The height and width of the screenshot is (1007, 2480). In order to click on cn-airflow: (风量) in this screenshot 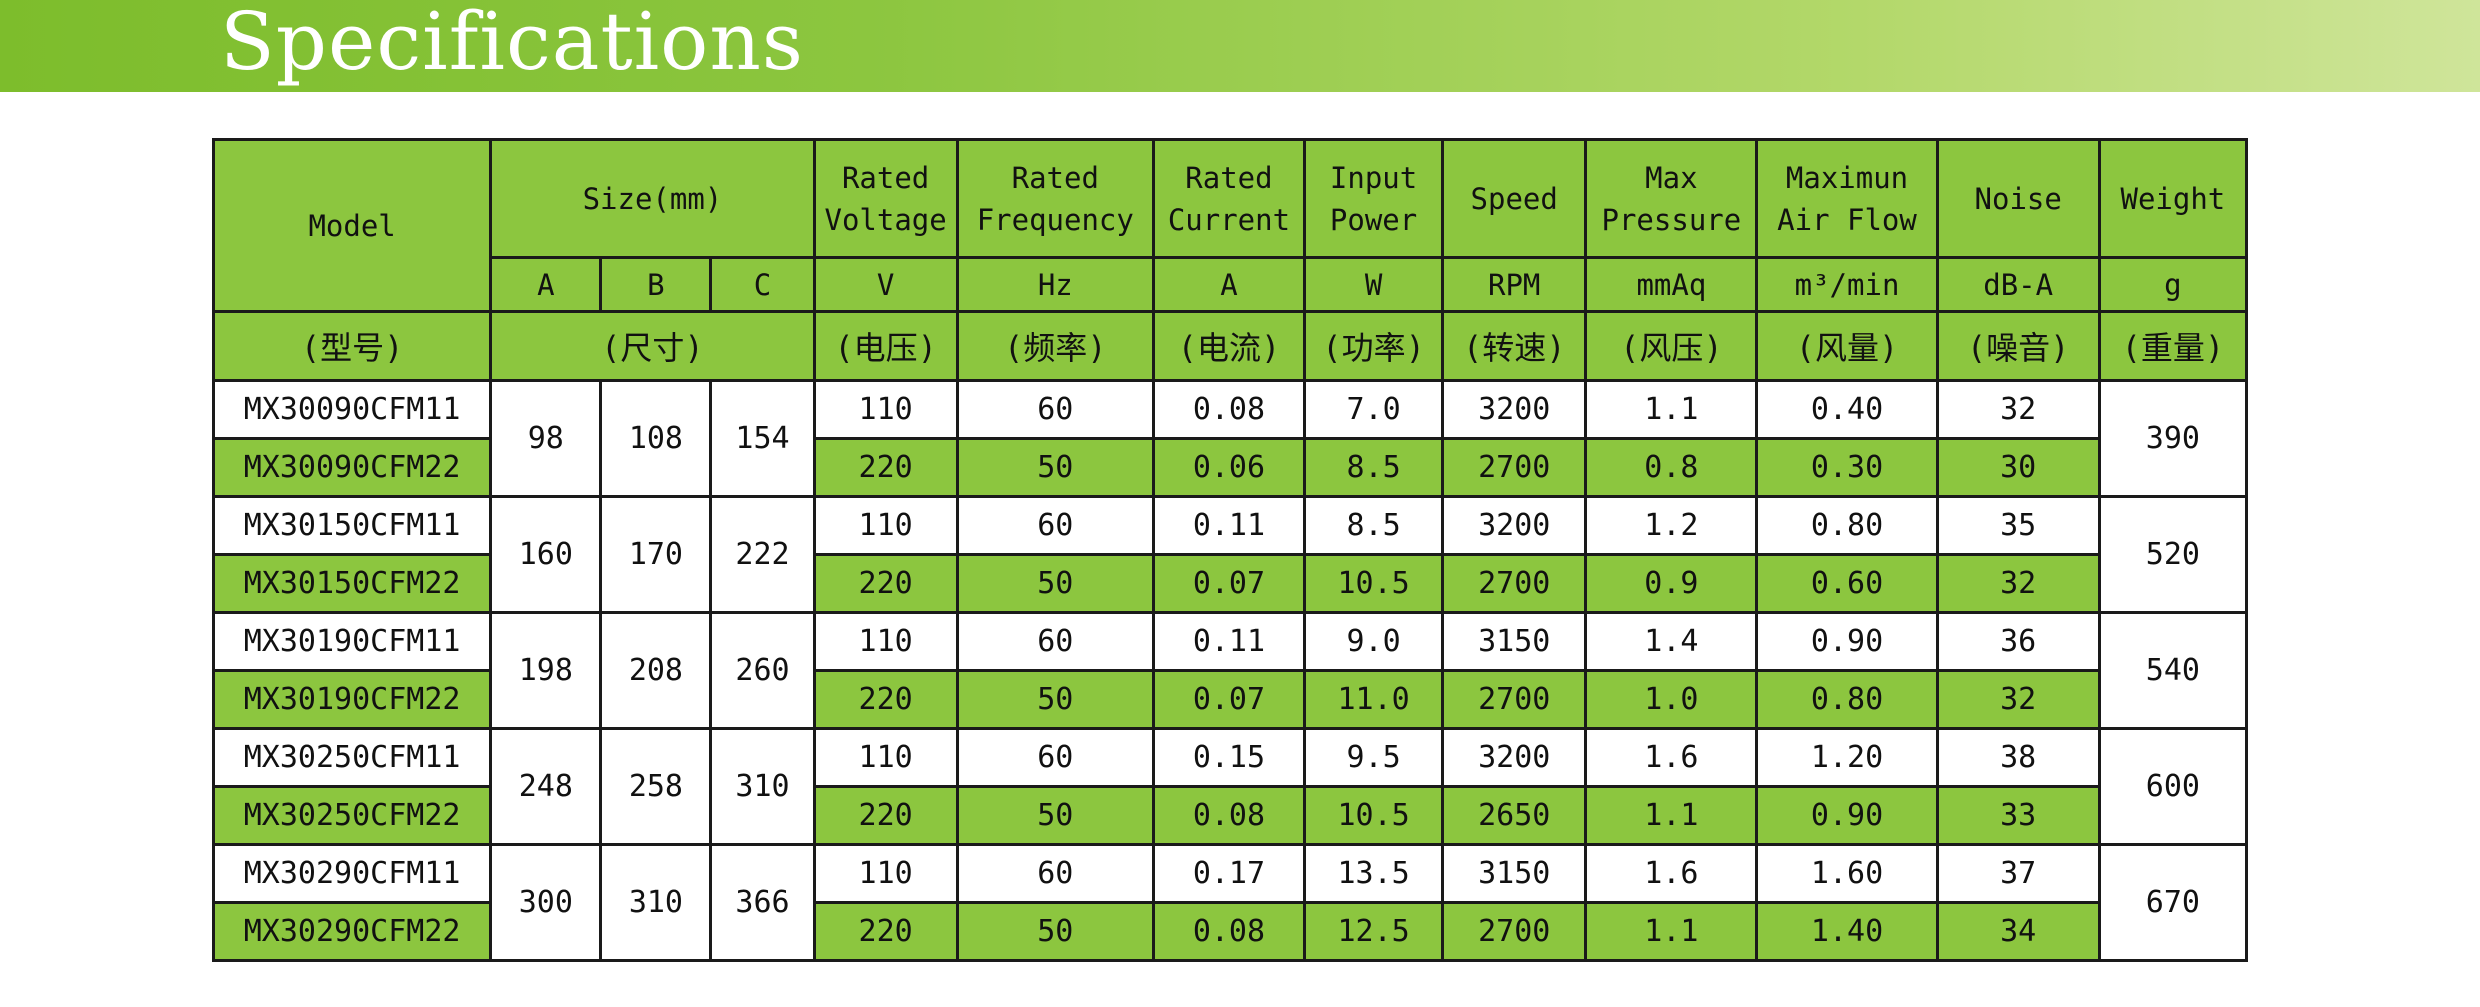, I will do `click(1847, 346)`.